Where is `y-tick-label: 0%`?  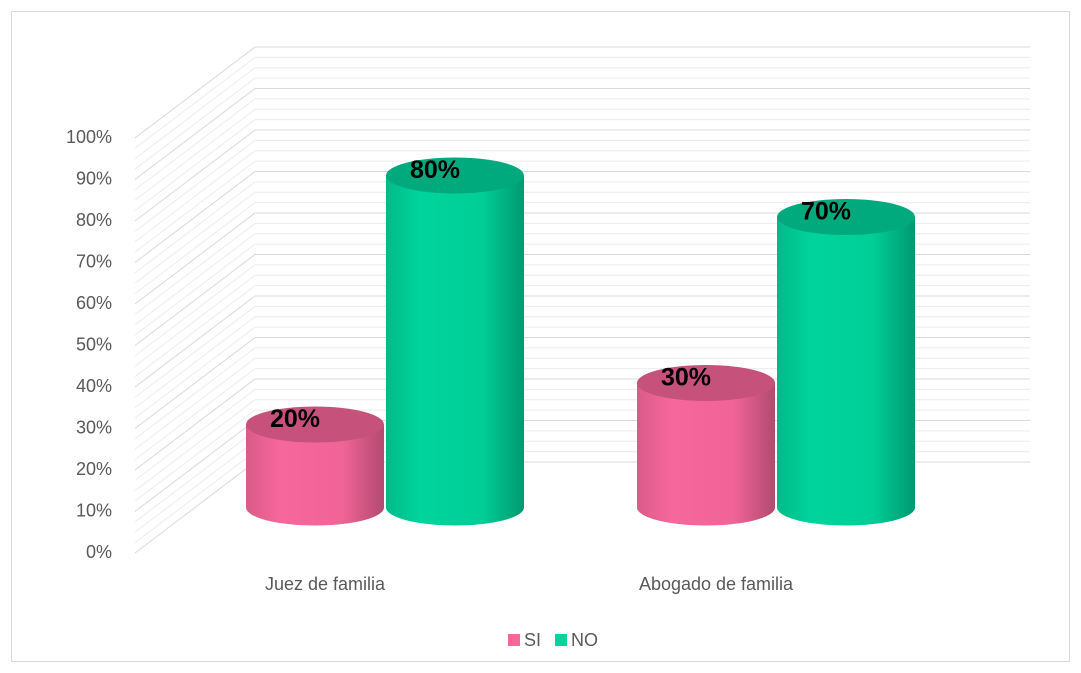 y-tick-label: 0% is located at coordinates (99, 552).